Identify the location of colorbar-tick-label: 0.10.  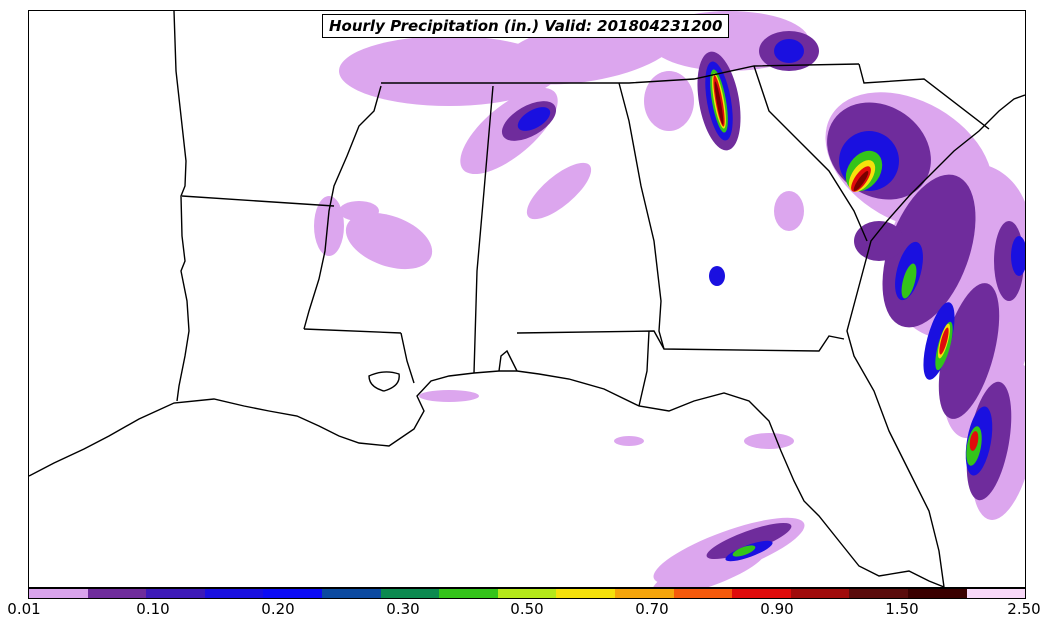
(153, 609).